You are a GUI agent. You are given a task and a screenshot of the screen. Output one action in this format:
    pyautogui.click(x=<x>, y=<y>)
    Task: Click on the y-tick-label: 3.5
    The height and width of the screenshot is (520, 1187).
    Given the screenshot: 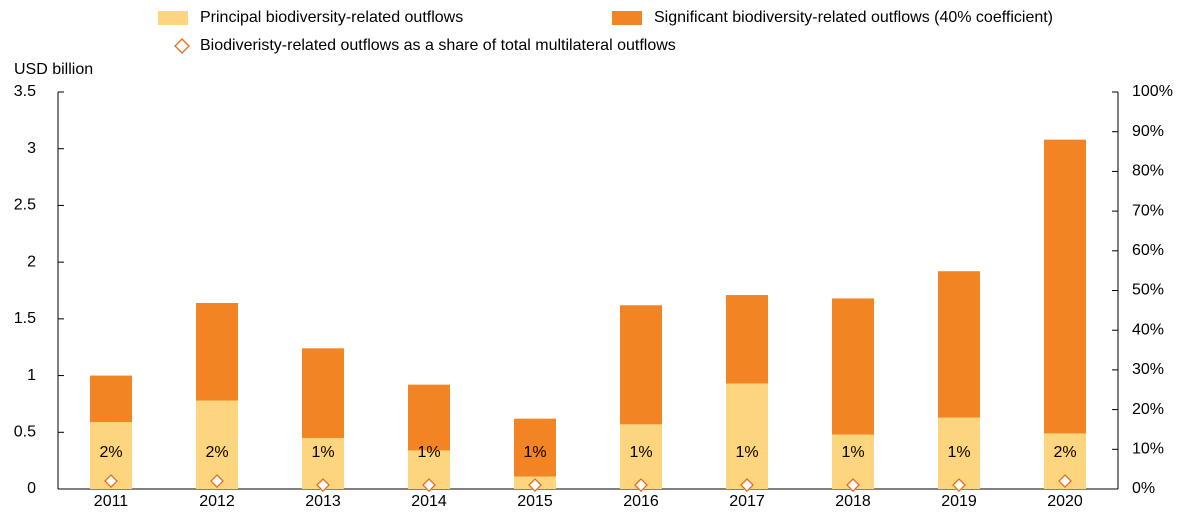 What is the action you would take?
    pyautogui.click(x=25, y=91)
    